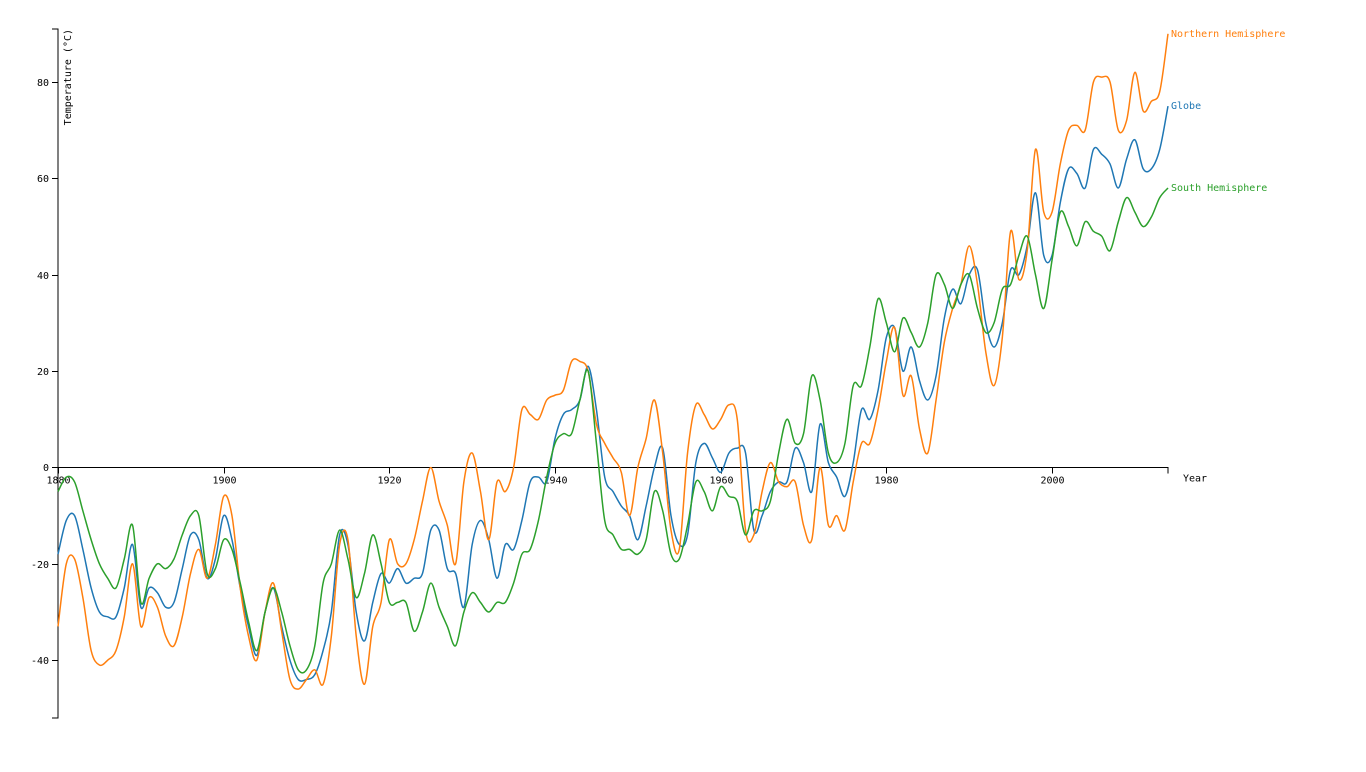 The image size is (1366, 772). I want to click on y-tick-label: 80, so click(43, 83).